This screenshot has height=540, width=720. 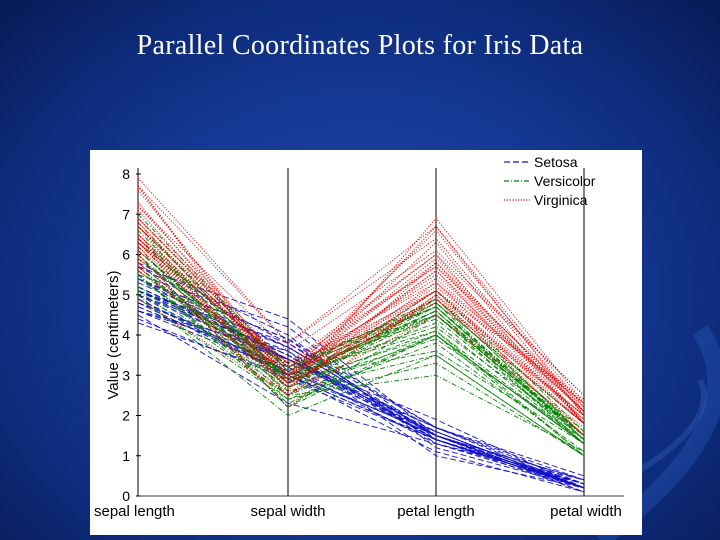 What do you see at coordinates (565, 181) in the screenshot?
I see `legend-label-versicolor: Versicolor` at bounding box center [565, 181].